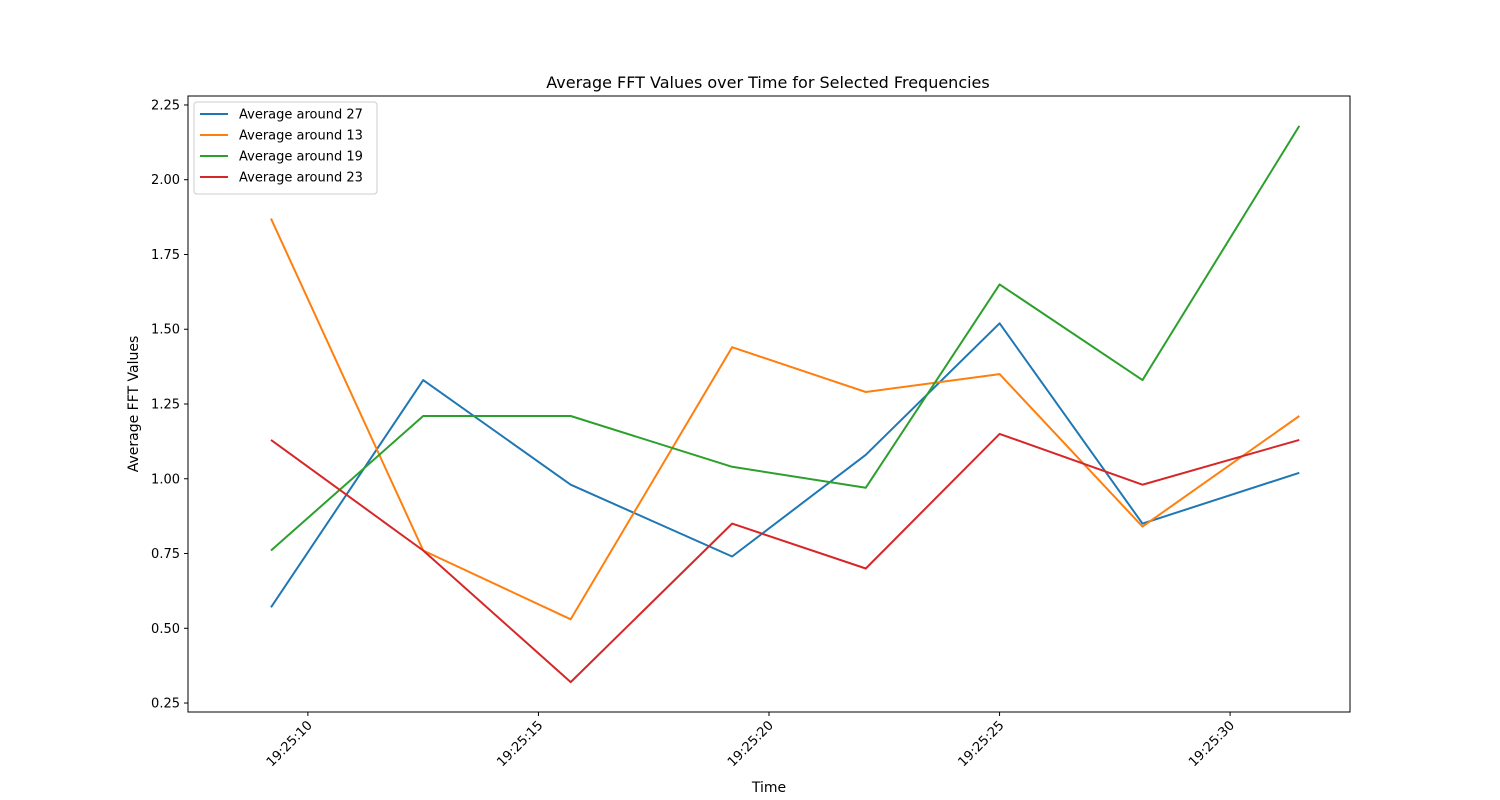 Image resolution: width=1500 pixels, height=800 pixels. Describe the element at coordinates (301, 136) in the screenshot. I see `legend-label: Average around 13` at that location.